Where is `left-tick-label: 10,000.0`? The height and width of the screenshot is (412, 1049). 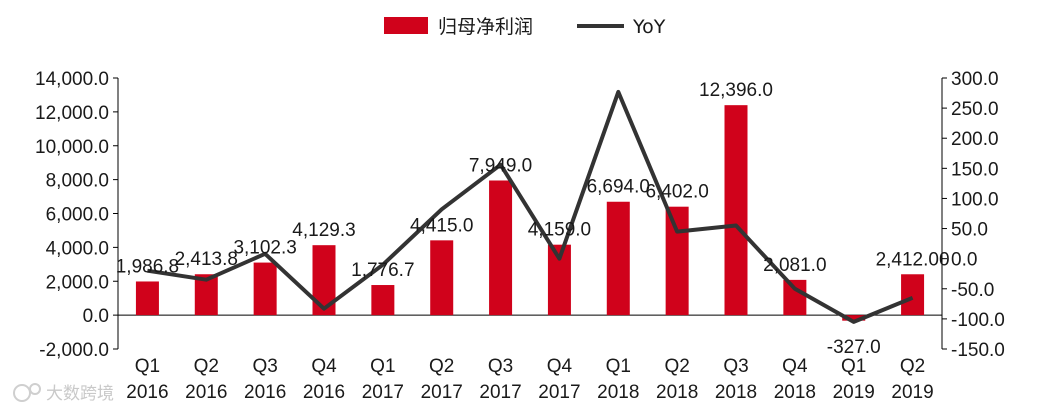 left-tick-label: 10,000.0 is located at coordinates (72, 147).